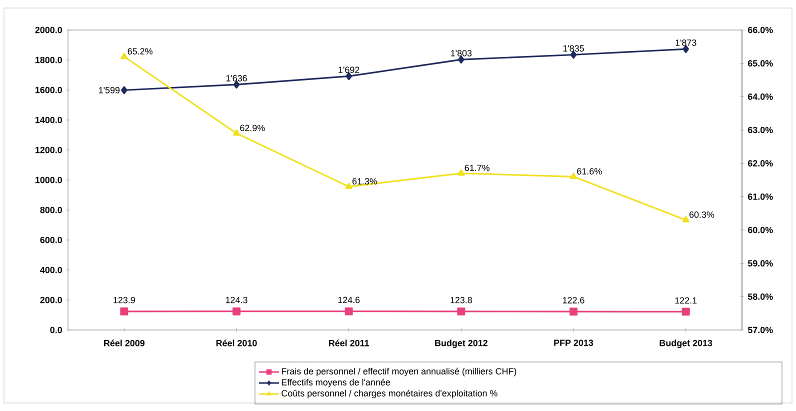  I want to click on y2-tick-label: 65.0%, so click(760, 63).